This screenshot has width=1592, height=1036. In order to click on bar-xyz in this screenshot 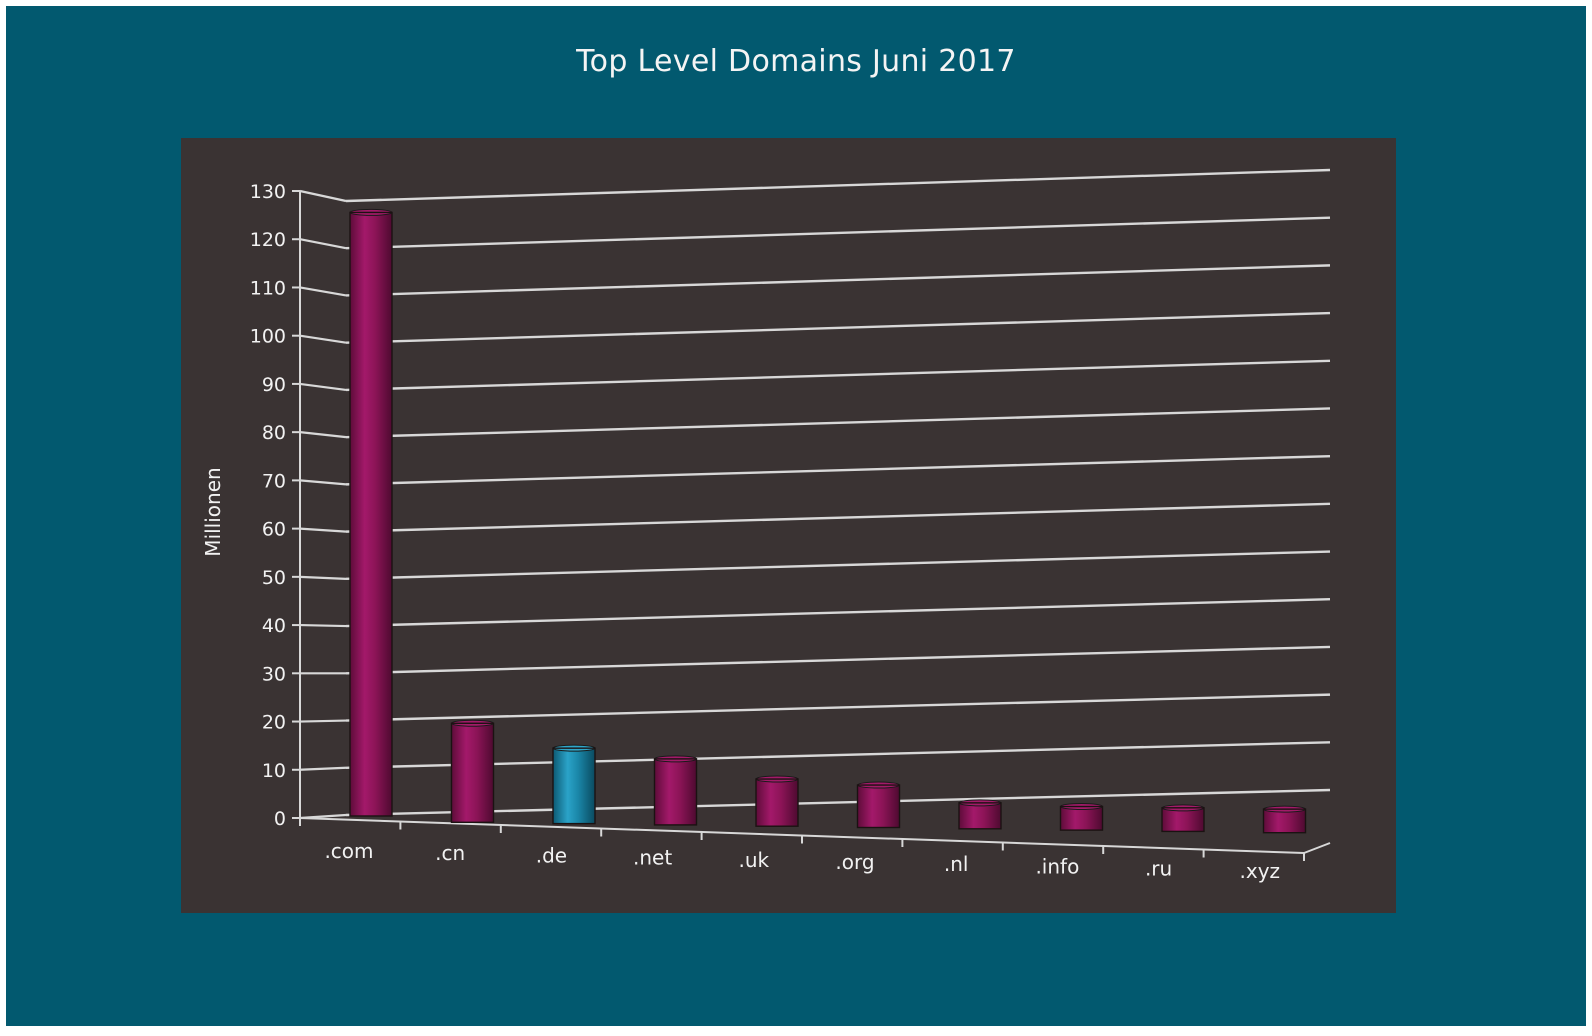, I will do `click(1284, 819)`.